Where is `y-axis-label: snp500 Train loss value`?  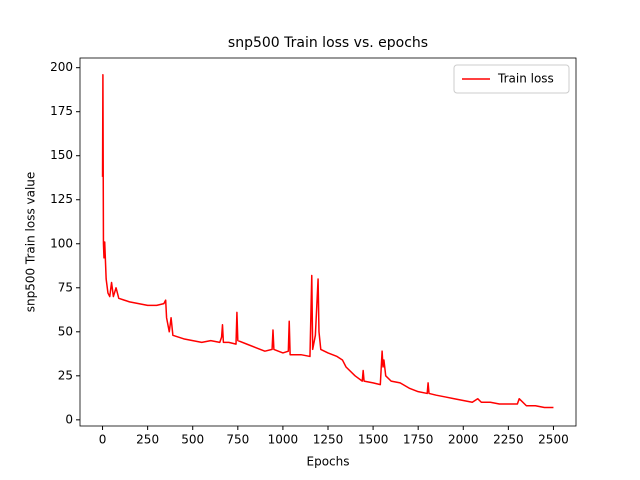 y-axis-label: snp500 Train loss value is located at coordinates (31, 242).